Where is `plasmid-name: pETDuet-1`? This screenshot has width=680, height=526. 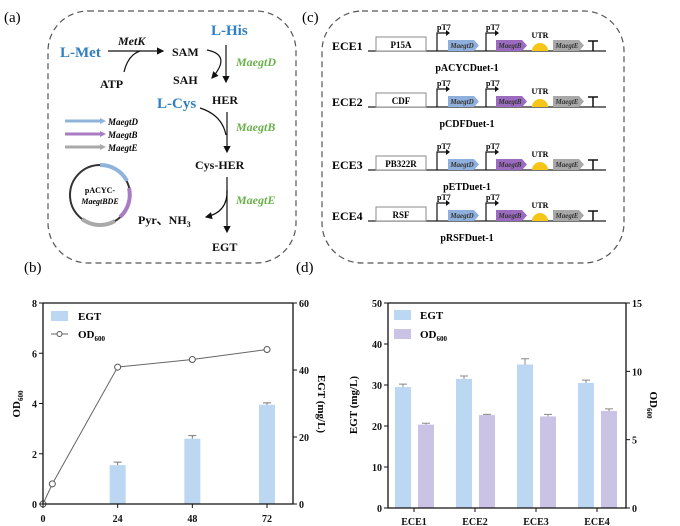 plasmid-name: pETDuet-1 is located at coordinates (467, 187).